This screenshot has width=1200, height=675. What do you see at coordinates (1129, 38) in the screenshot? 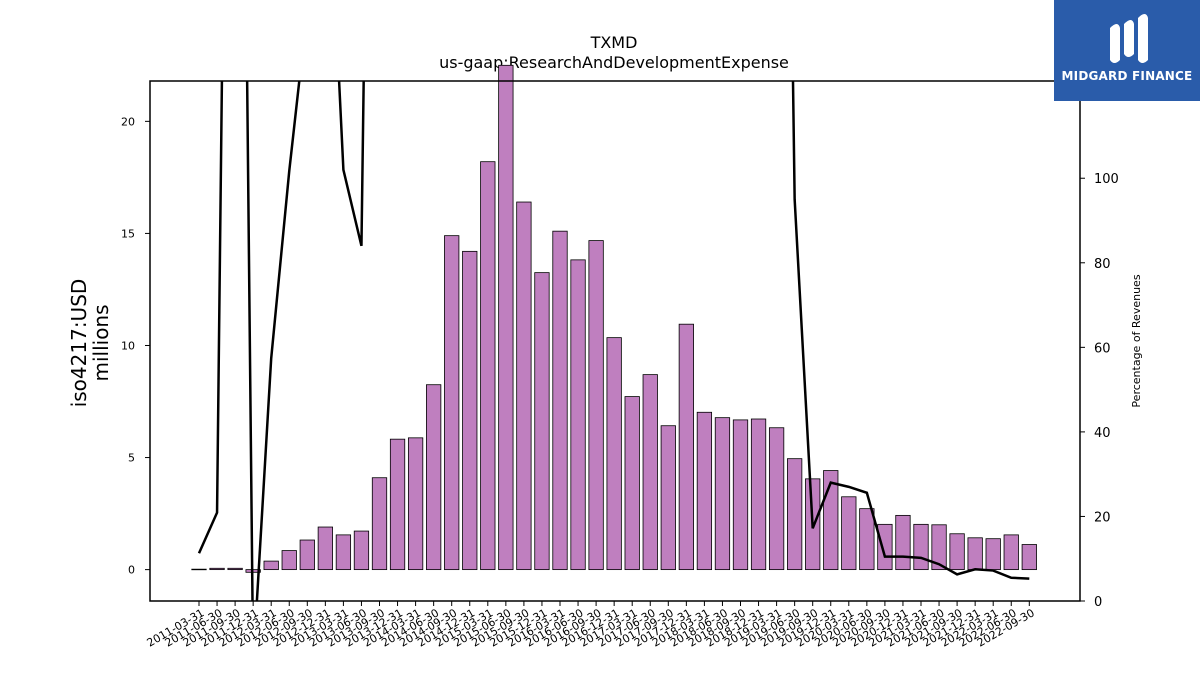
I see `logo-mark-icon` at bounding box center [1129, 38].